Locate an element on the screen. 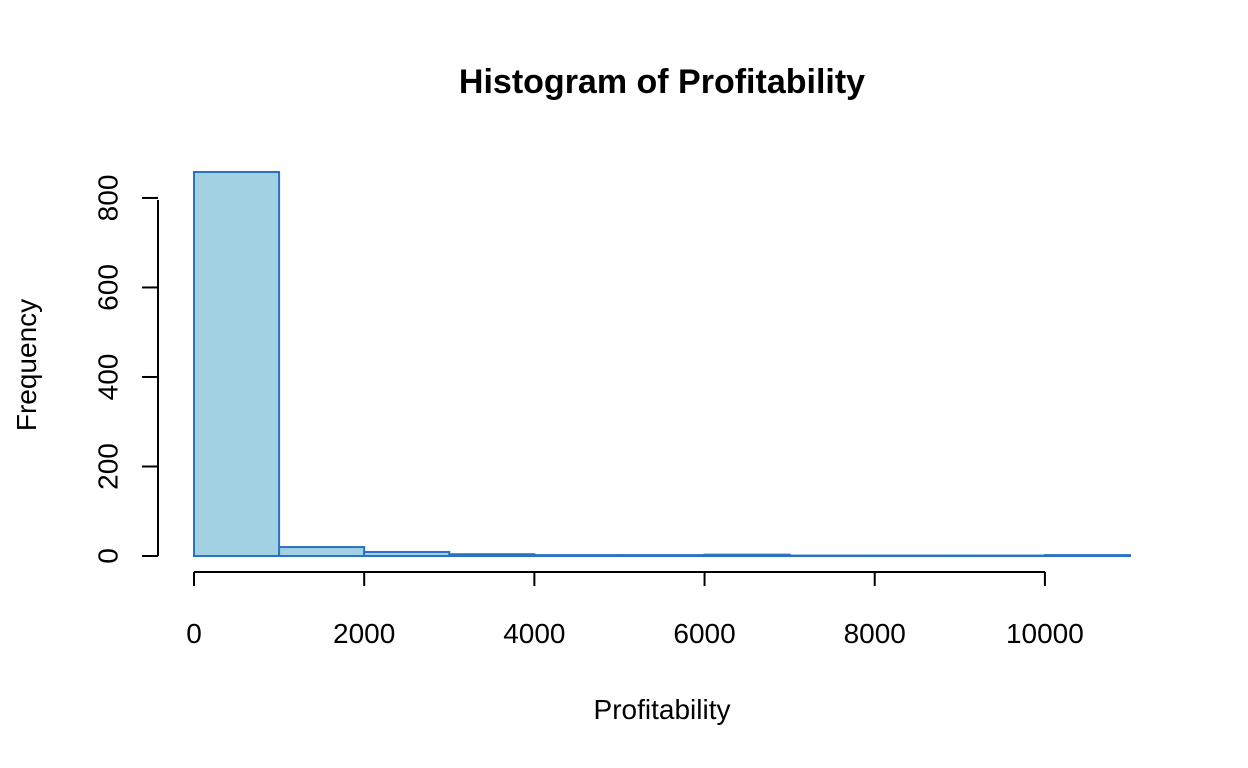 Image resolution: width=1248 pixels, height=768 pixels. x-axis-label: Profitability is located at coordinates (662, 709).